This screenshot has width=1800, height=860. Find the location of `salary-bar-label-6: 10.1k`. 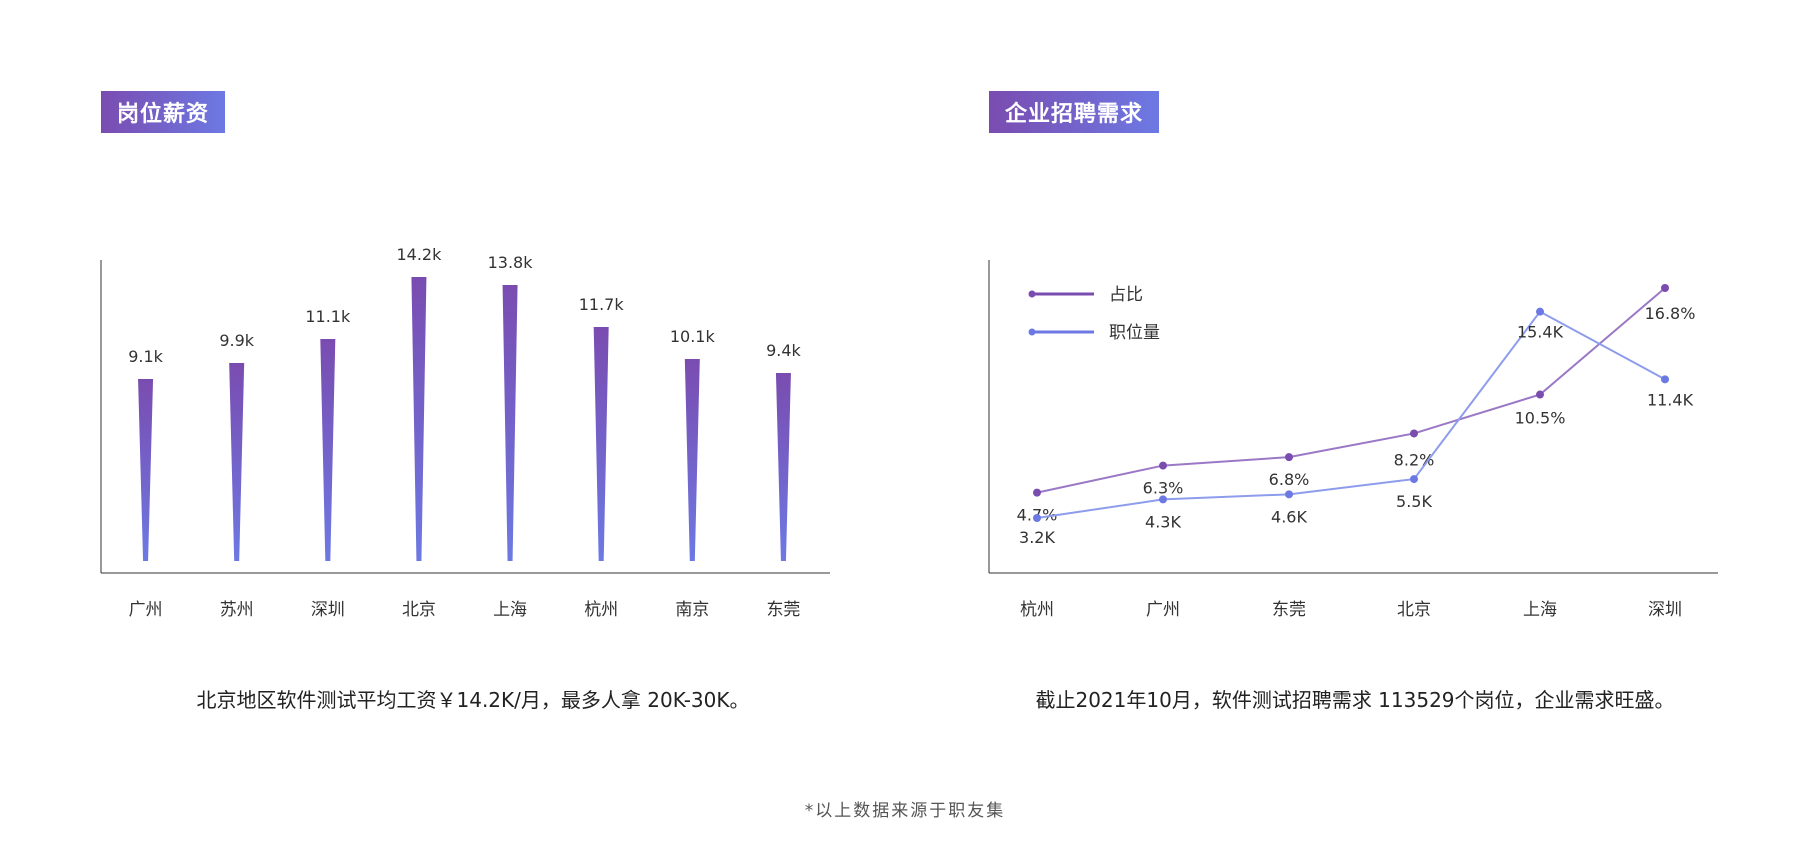

salary-bar-label-6: 10.1k is located at coordinates (693, 336).